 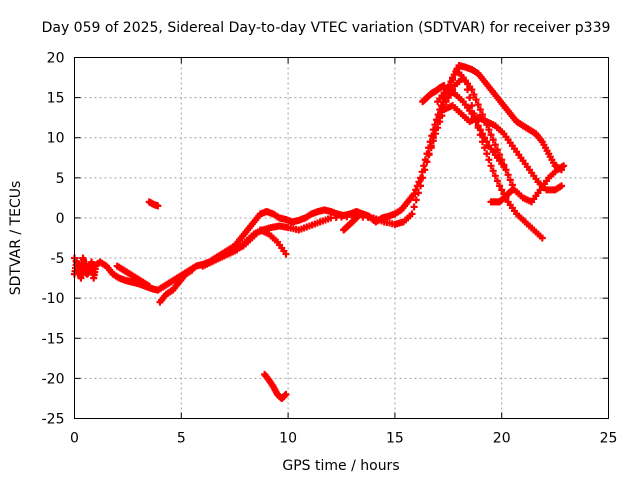 I want to click on x-tick-label: 20, so click(x=502, y=439).